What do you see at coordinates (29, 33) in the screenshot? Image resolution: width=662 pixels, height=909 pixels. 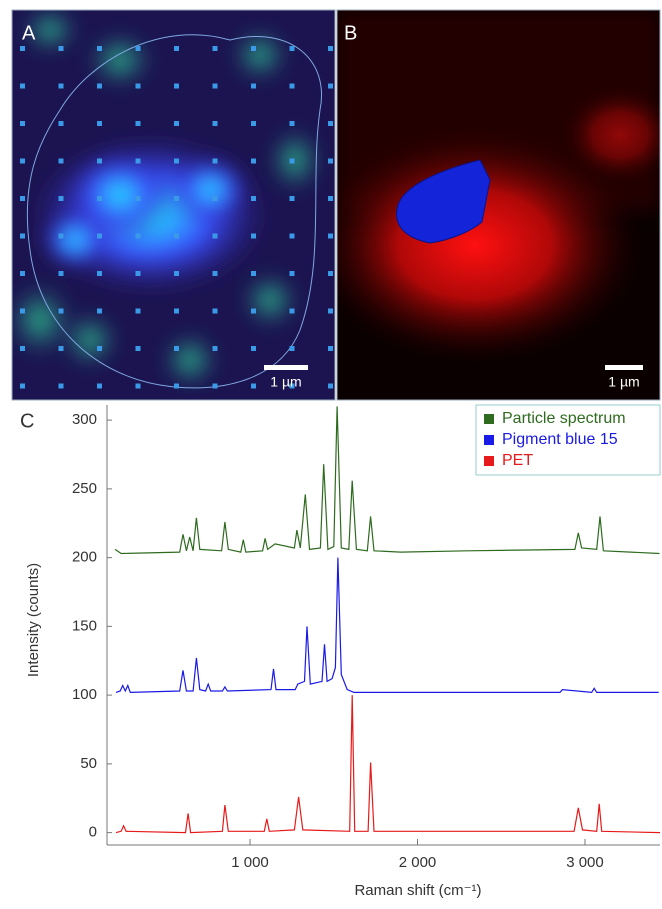 I see `panel-label: A` at bounding box center [29, 33].